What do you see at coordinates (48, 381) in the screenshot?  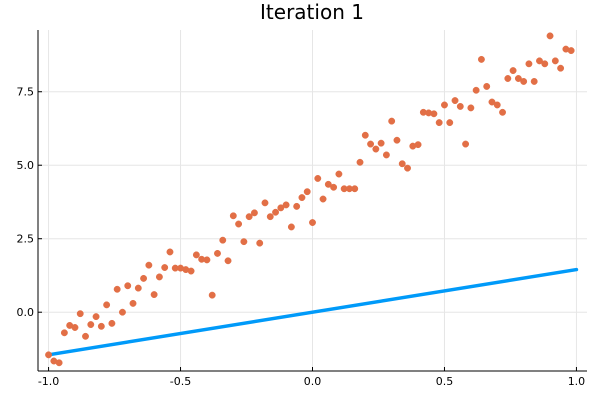 I see `x-tick-label: -1.0` at bounding box center [48, 381].